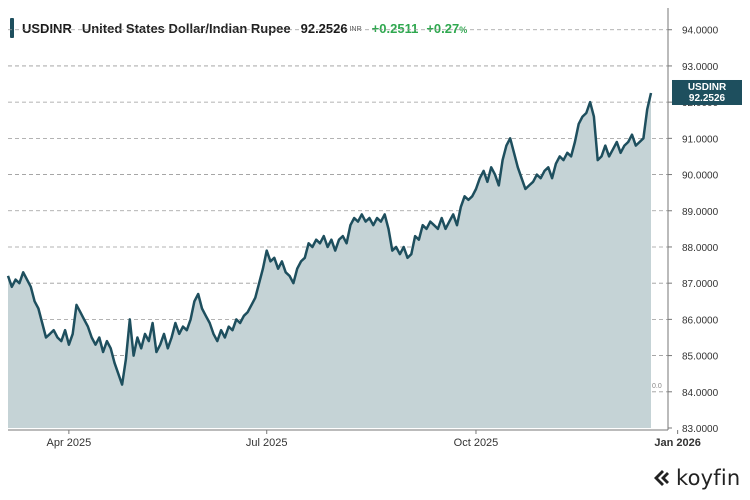  Describe the element at coordinates (657, 386) in the screenshot. I see `zero-label: 0.0` at that location.